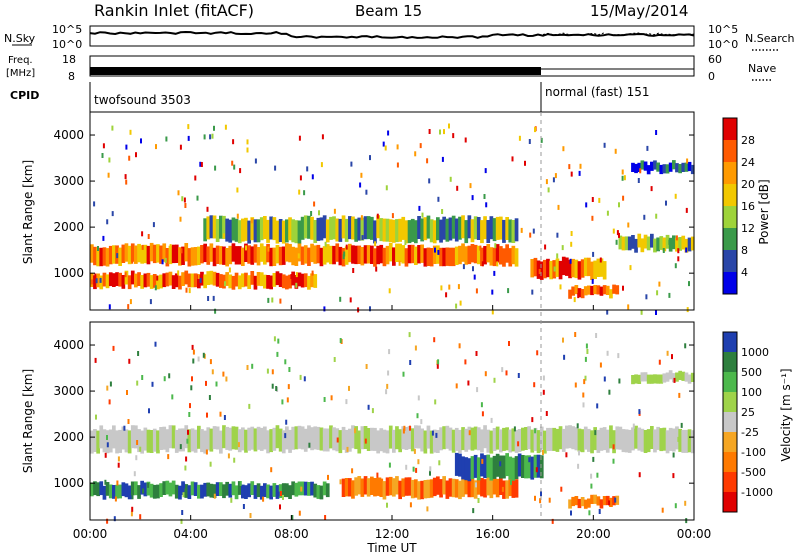 The width and height of the screenshot is (800, 558). I want to click on freq-right-tick-top: 60, so click(715, 59).